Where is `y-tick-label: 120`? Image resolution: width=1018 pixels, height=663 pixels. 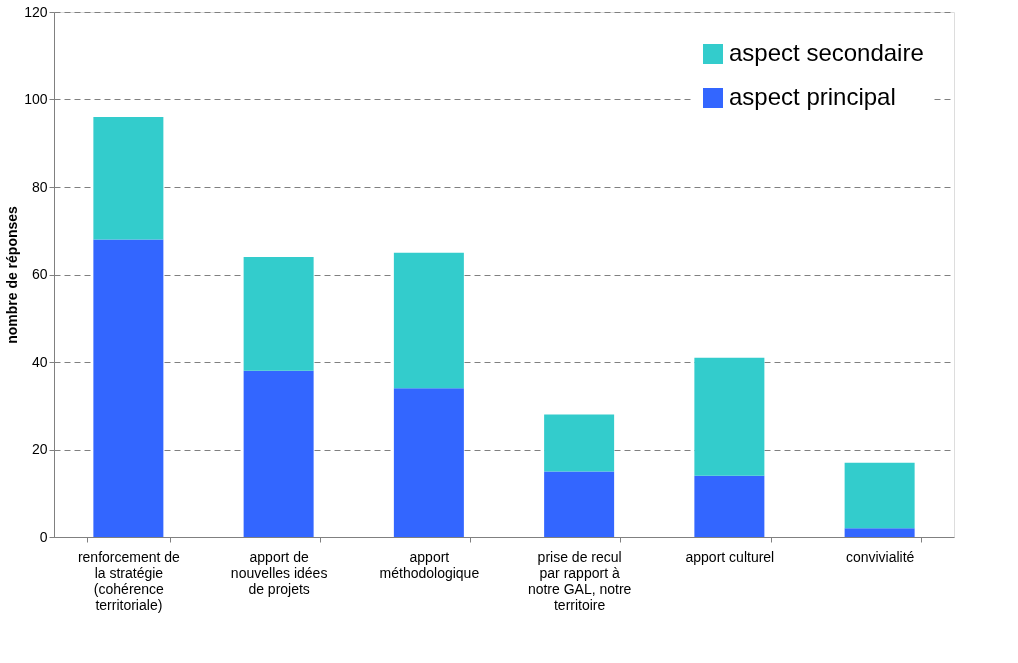
y-tick-label: 120 is located at coordinates (36, 11).